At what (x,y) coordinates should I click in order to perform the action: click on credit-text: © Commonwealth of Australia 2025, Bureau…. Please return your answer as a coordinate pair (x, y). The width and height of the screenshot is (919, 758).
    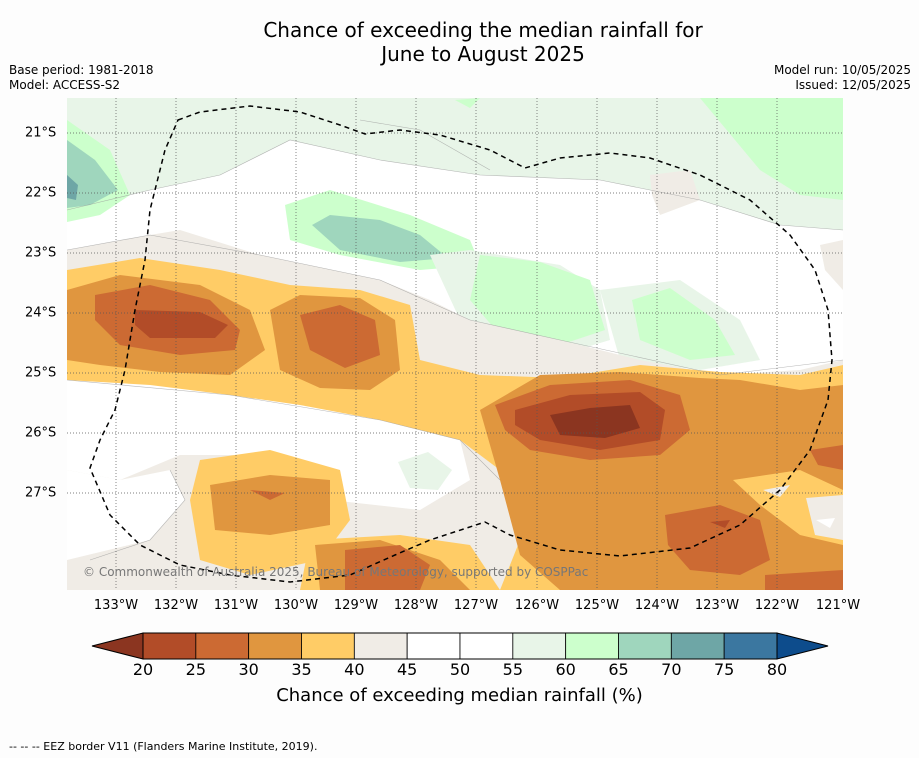
    Looking at the image, I should click on (336, 572).